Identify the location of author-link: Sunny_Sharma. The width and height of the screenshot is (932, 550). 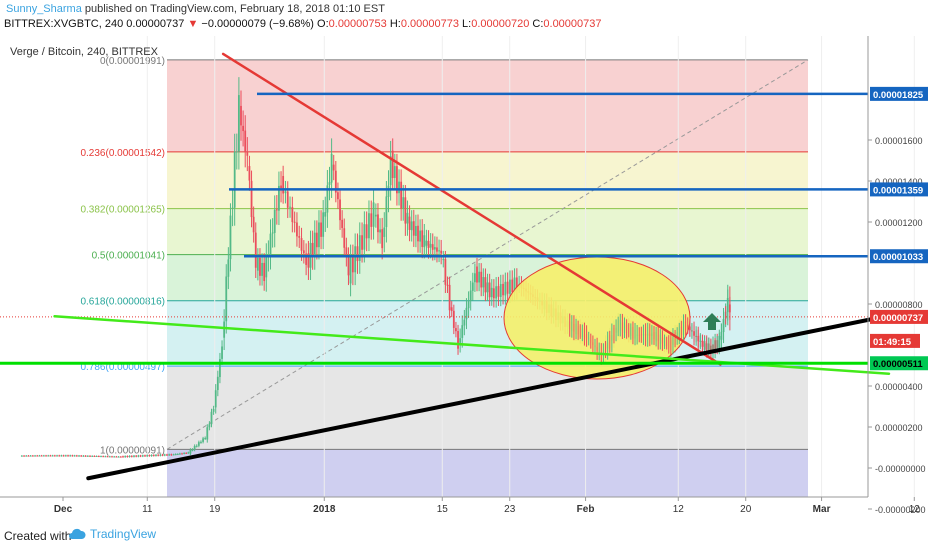
(44, 9).